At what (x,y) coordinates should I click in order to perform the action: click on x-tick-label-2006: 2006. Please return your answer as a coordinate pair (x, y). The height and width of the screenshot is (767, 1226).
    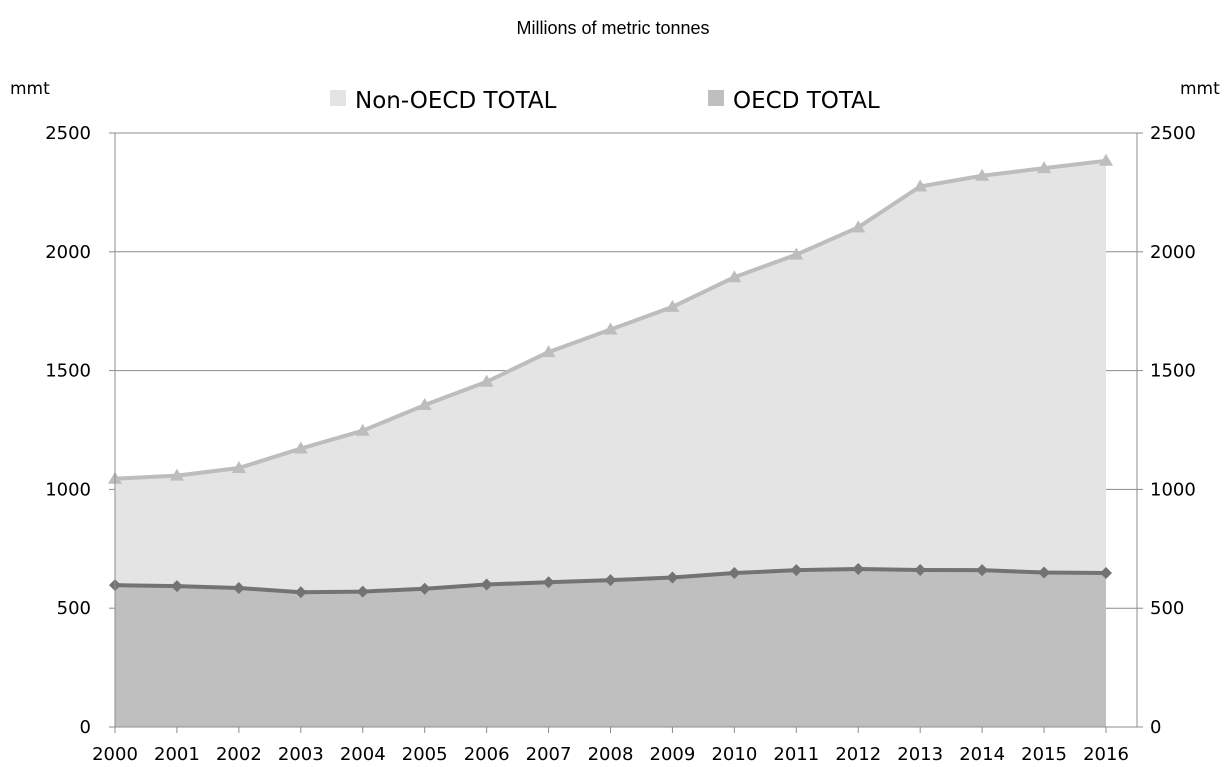
    Looking at the image, I should click on (487, 754).